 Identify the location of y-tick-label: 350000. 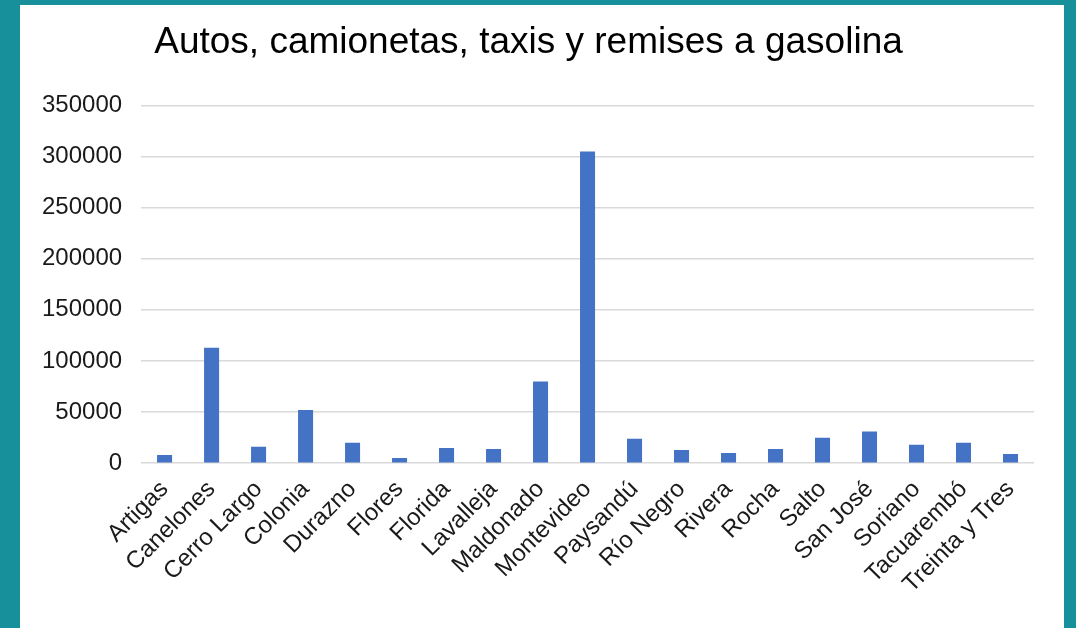
(82, 104).